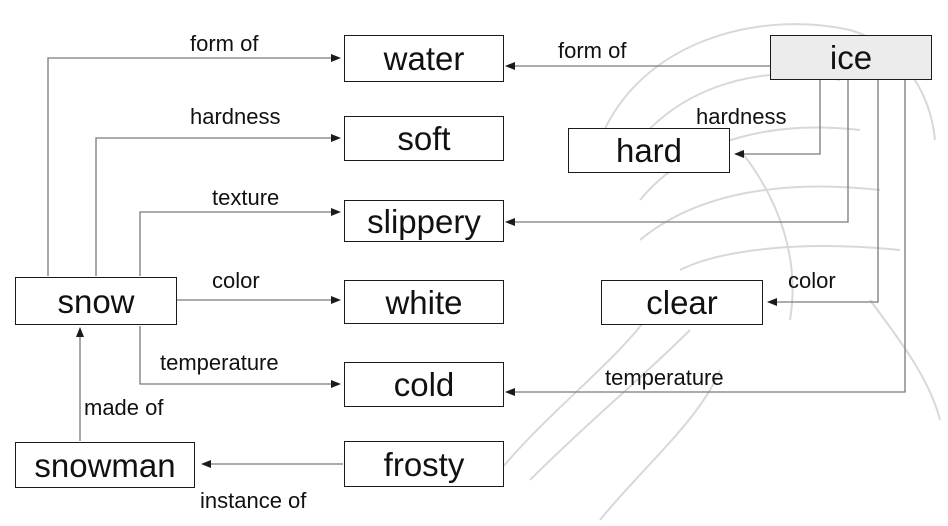  What do you see at coordinates (682, 302) in the screenshot?
I see `node-clear: clear` at bounding box center [682, 302].